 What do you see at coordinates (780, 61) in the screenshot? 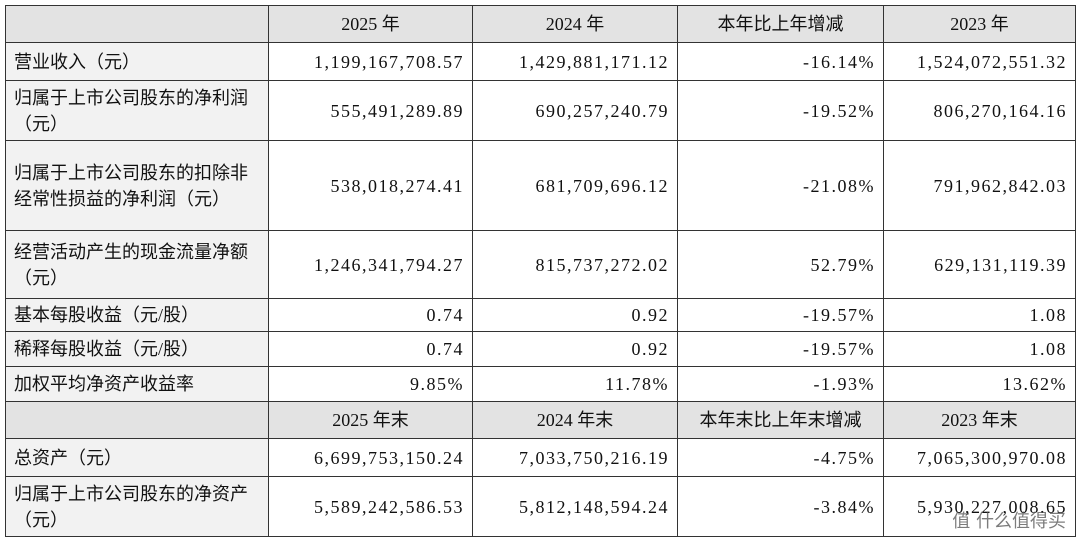
I see `value-cell: -16.14%` at bounding box center [780, 61].